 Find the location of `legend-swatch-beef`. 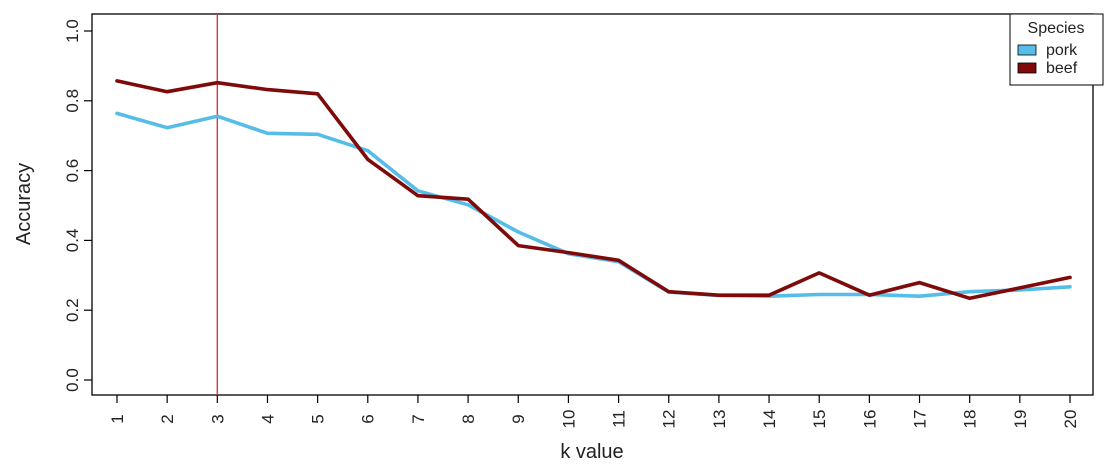

legend-swatch-beef is located at coordinates (1027, 68).